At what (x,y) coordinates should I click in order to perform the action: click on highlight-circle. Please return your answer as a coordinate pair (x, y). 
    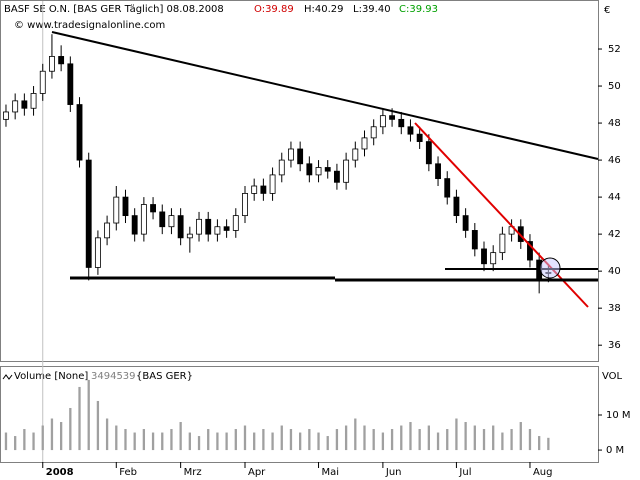
    Looking at the image, I should click on (550, 268).